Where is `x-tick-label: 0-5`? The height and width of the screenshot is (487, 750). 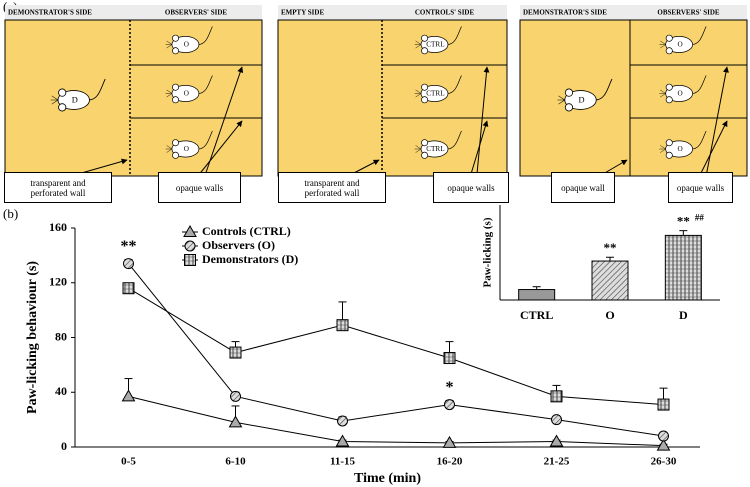
x-tick-label: 0-5 is located at coordinates (128, 462).